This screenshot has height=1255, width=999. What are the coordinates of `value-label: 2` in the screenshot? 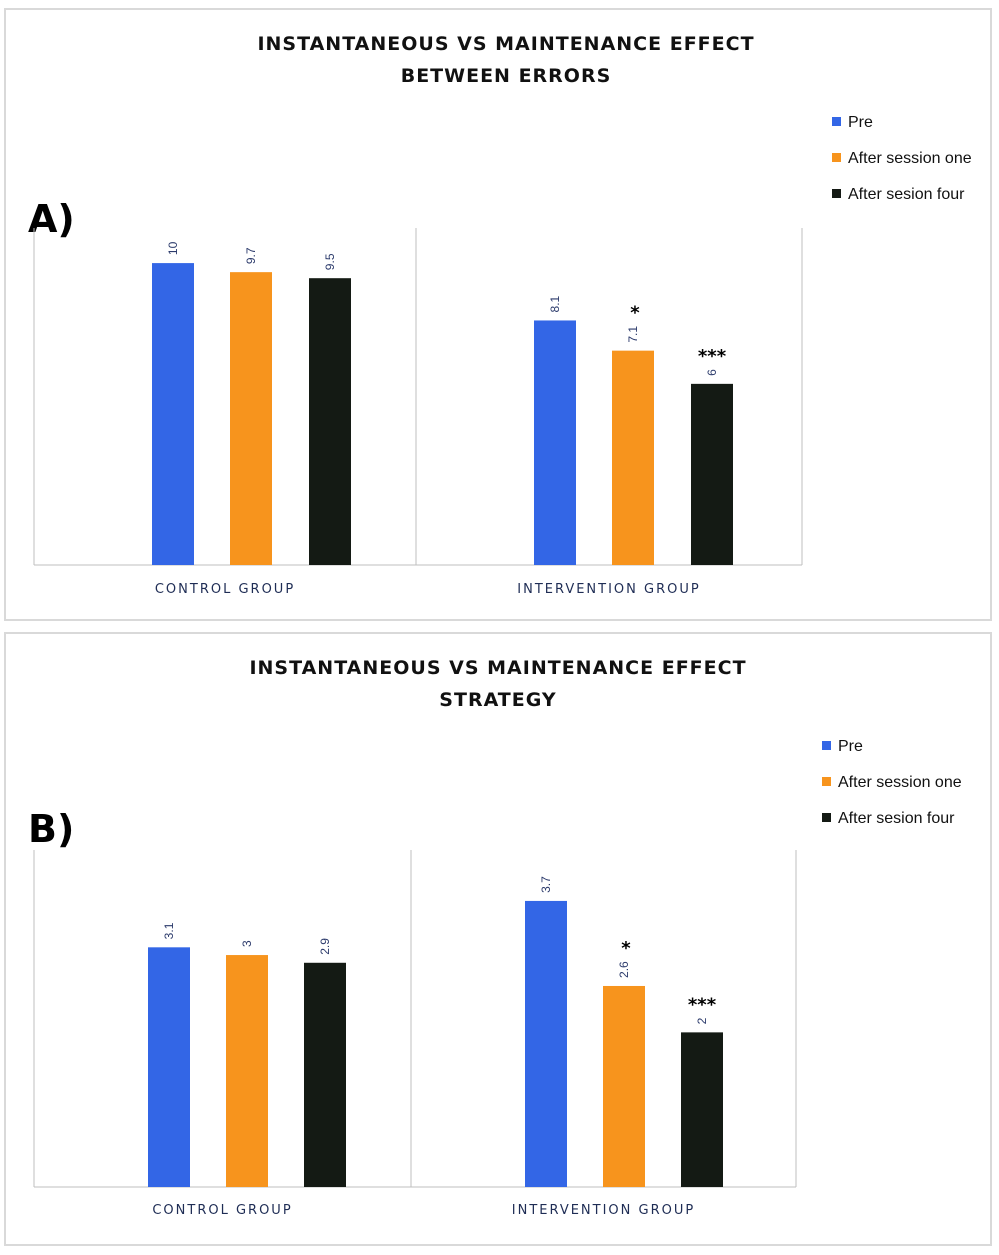 It's located at (702, 1020).